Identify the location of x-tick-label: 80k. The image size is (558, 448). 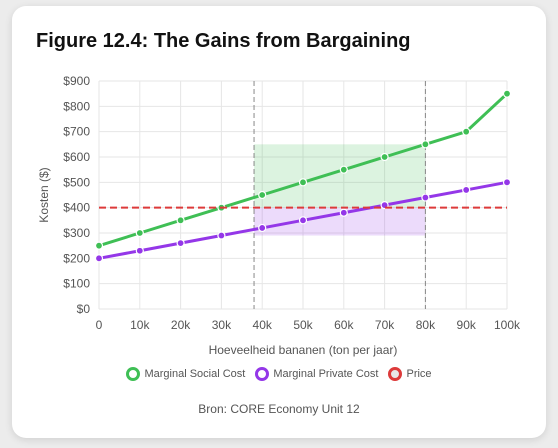
(426, 325).